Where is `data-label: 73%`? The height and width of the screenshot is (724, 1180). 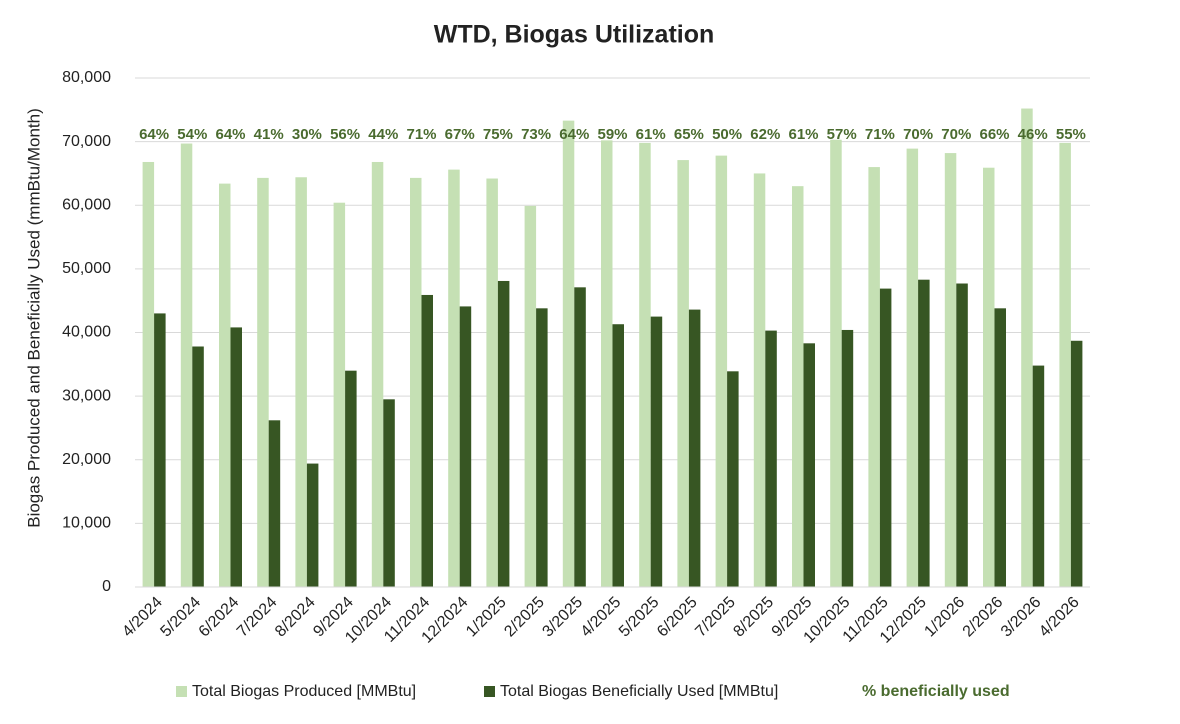 data-label: 73% is located at coordinates (536, 134).